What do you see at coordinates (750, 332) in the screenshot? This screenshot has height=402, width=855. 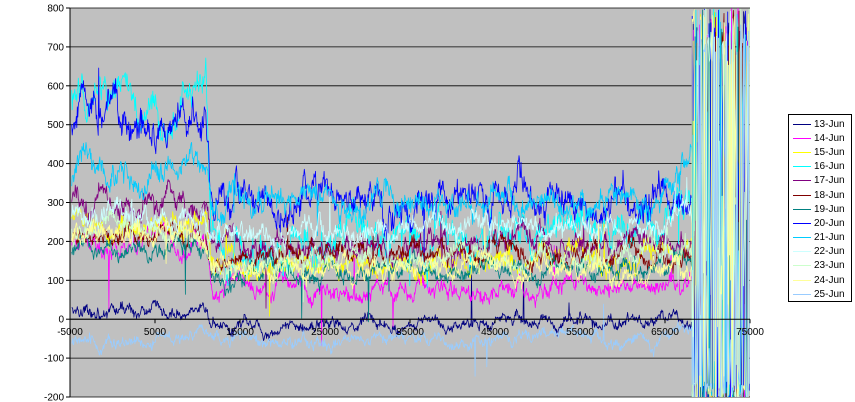 I see `x-tick-label: 75000` at bounding box center [750, 332].